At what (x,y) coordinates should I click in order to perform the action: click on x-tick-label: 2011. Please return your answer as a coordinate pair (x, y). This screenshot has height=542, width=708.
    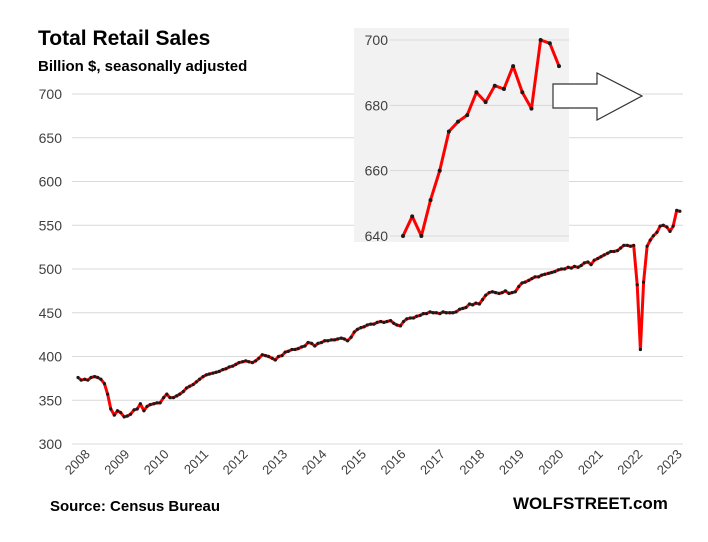
    Looking at the image, I should click on (196, 461).